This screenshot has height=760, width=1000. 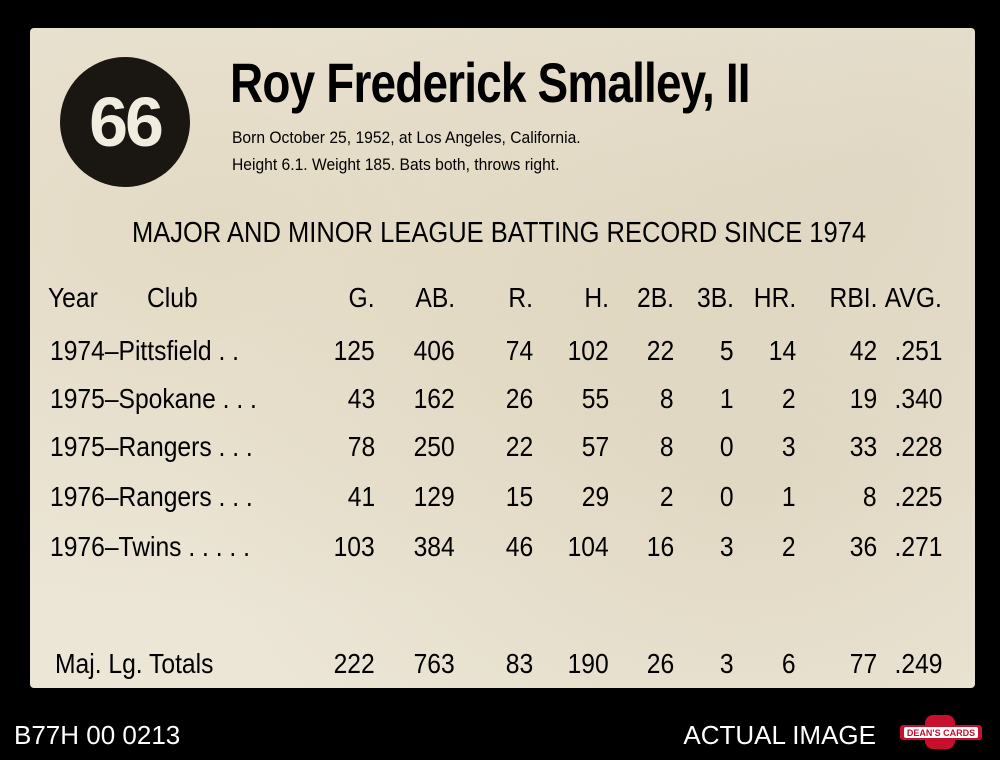 I want to click on stat-cell-r: 15, so click(x=519, y=496).